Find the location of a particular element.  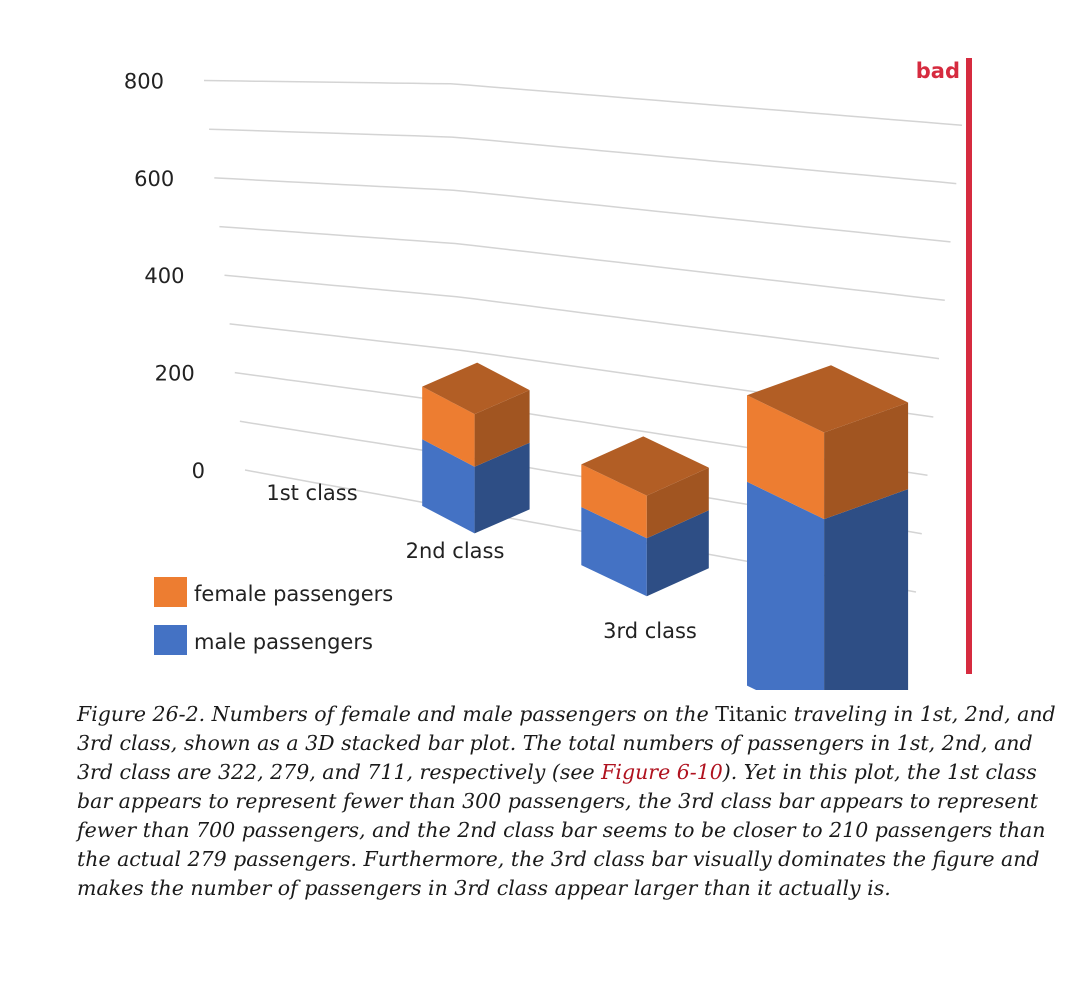

legend-label: female passengers is located at coordinates (293, 594).